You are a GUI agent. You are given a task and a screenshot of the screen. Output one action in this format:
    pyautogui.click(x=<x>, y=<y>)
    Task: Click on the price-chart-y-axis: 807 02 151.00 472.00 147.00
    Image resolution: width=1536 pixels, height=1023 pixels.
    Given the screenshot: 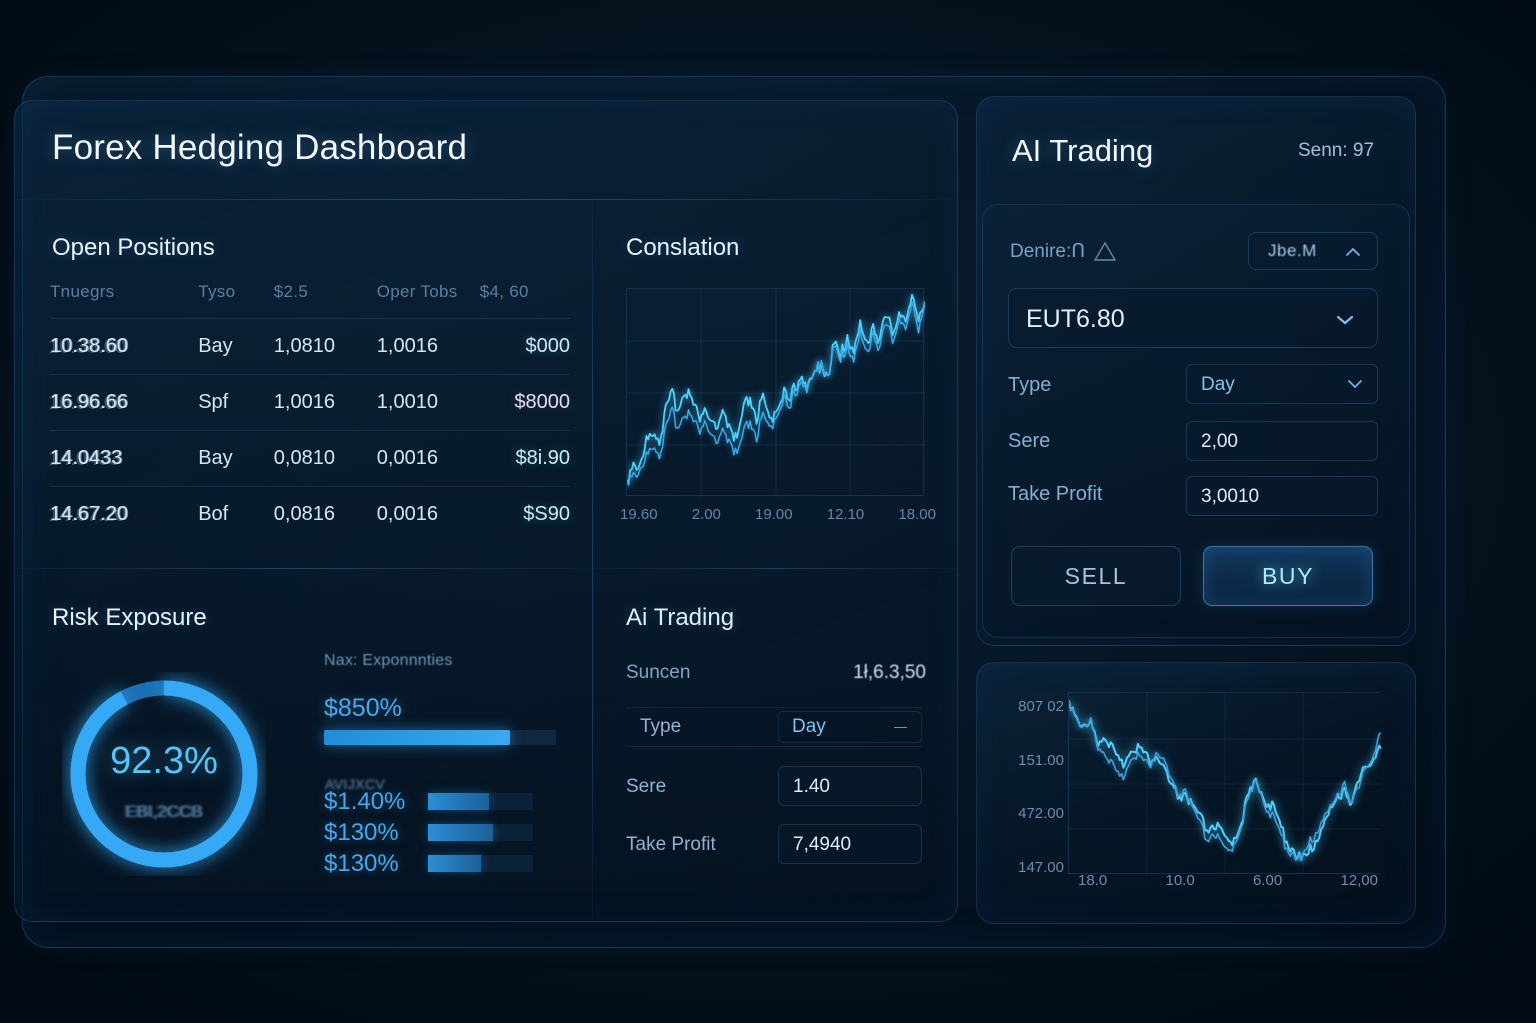 What is the action you would take?
    pyautogui.click(x=1033, y=787)
    